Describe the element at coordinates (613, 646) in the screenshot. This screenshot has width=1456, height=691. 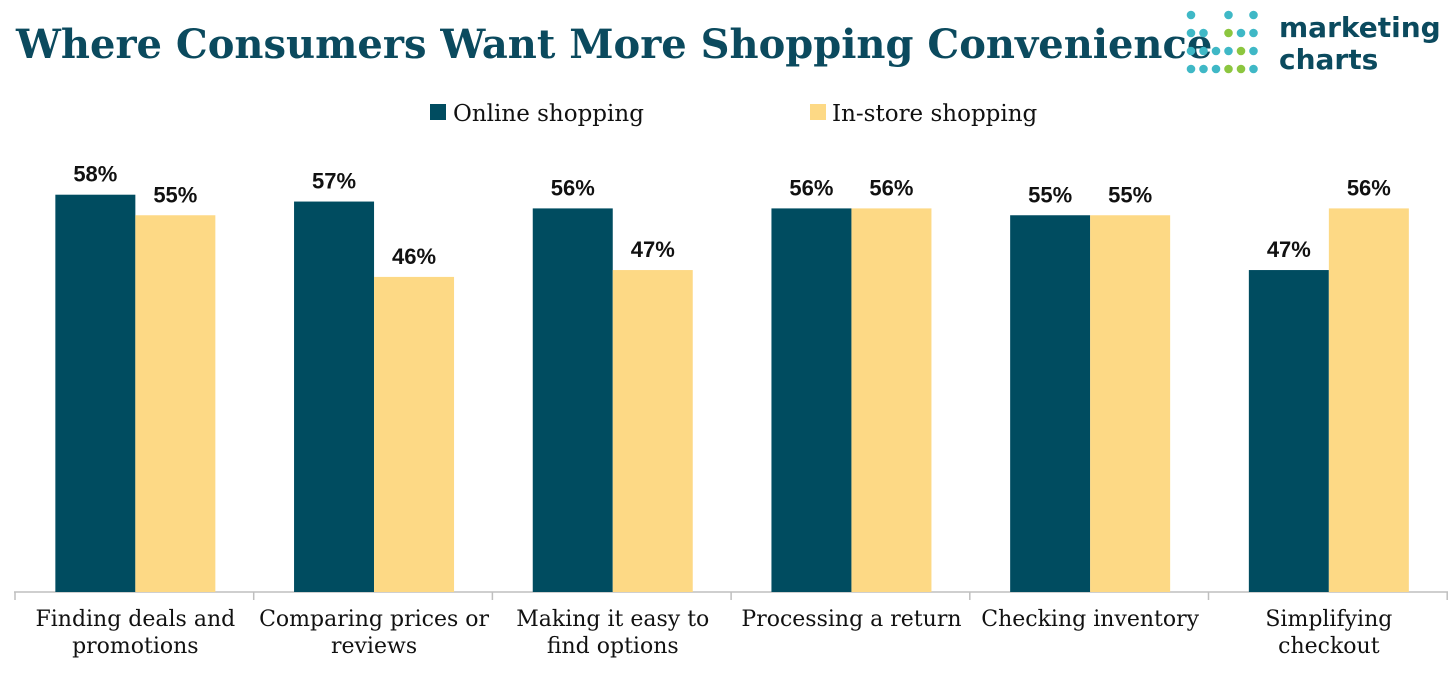
I see `category-label: find options` at that location.